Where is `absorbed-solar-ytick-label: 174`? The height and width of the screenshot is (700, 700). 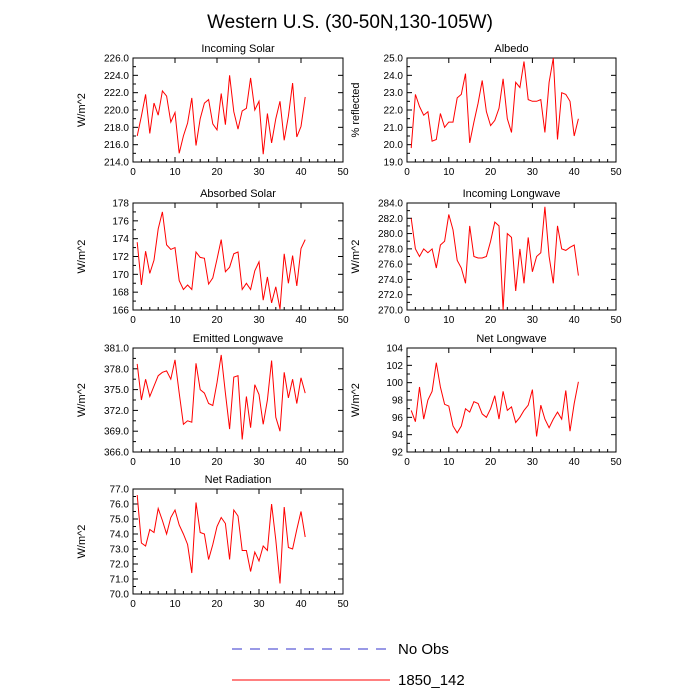
absorbed-solar-ytick-label: 174 is located at coordinates (120, 239).